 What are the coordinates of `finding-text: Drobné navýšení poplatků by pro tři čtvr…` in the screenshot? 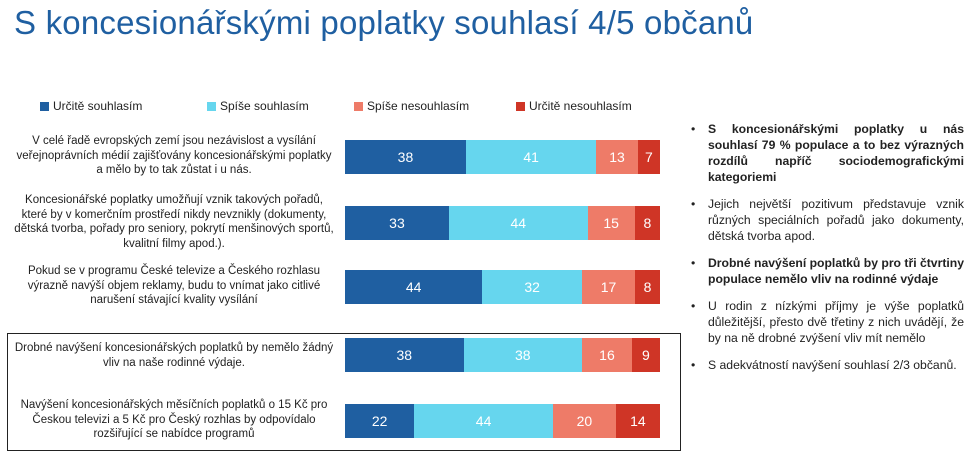 It's located at (836, 271).